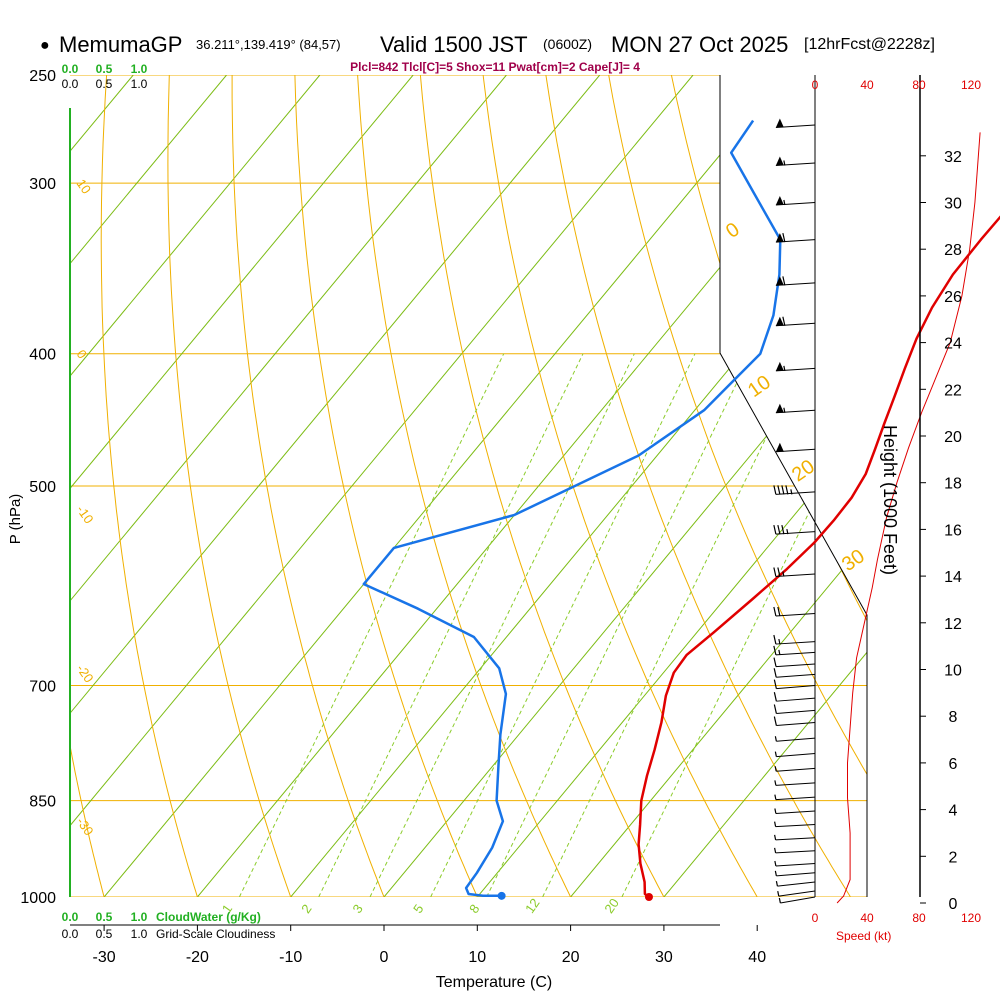 Image resolution: width=1000 pixels, height=1000 pixels. I want to click on adiabat--20, so click(149, 486).